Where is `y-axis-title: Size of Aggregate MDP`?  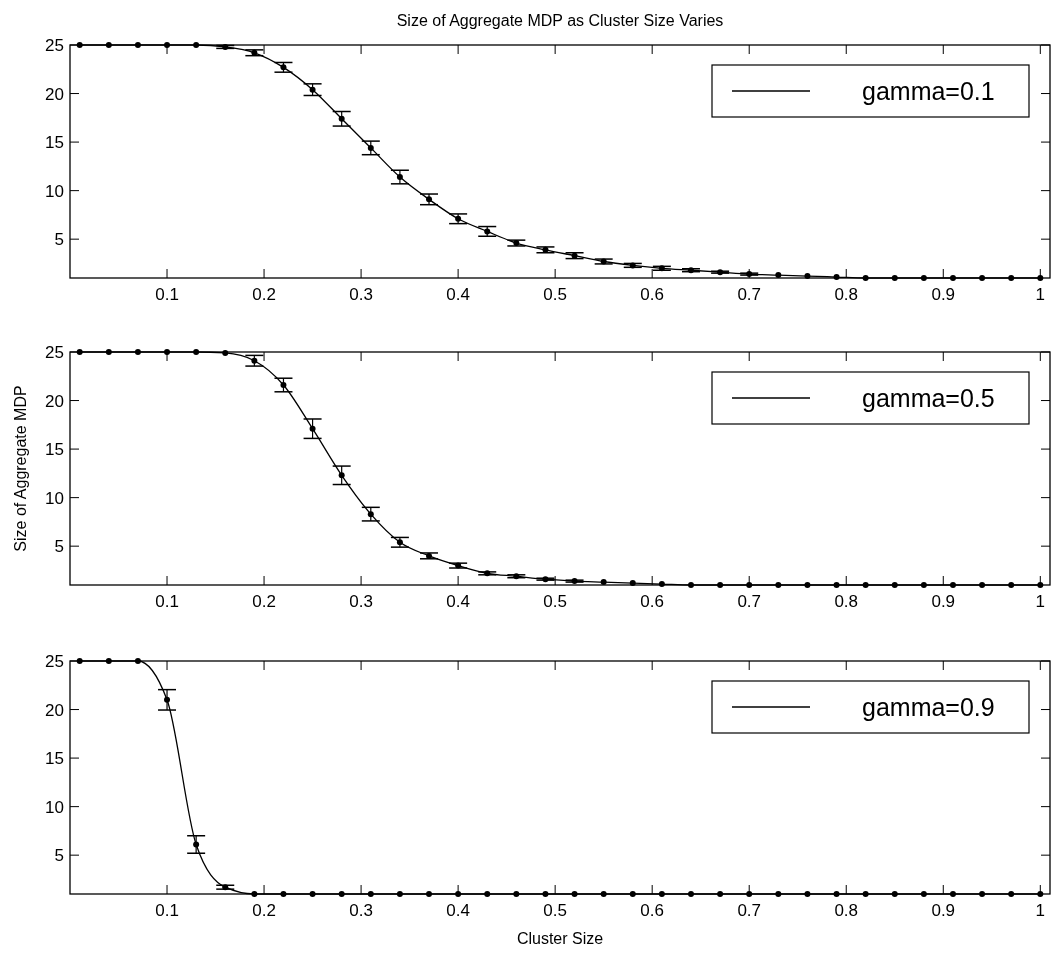
y-axis-title: Size of Aggregate MDP is located at coordinates (20, 468).